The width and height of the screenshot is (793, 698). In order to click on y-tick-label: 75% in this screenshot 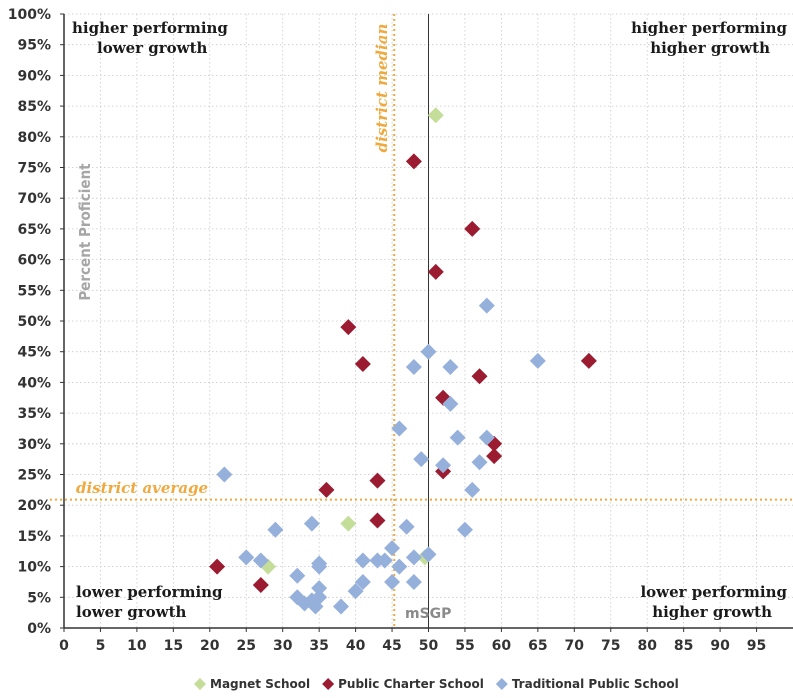, I will do `click(34, 169)`.